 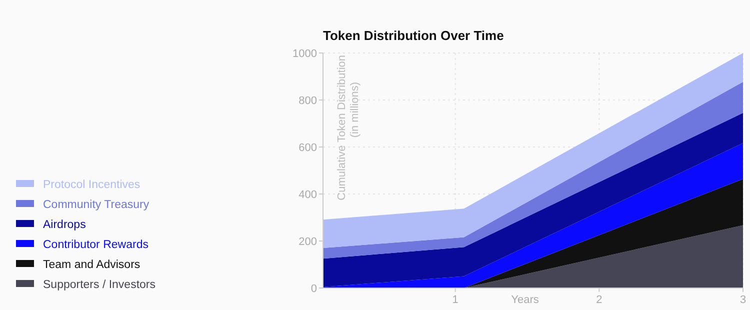 What do you see at coordinates (304, 54) in the screenshot?
I see `y-tick-label: 1000` at bounding box center [304, 54].